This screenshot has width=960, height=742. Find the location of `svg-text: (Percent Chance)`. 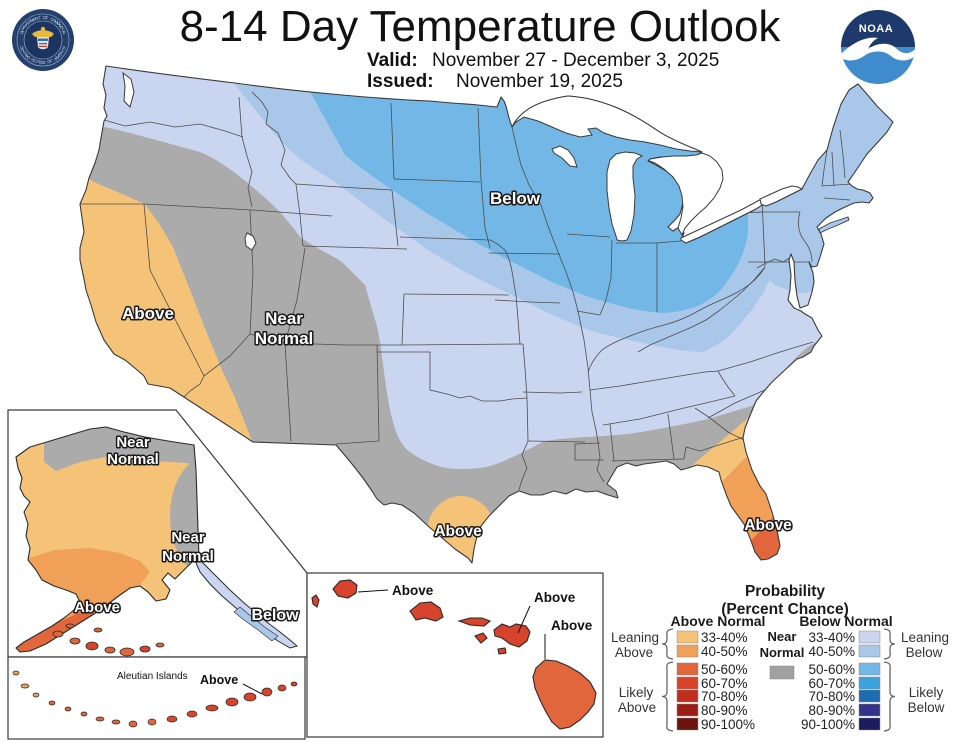

svg-text: (Percent Chance) is located at coordinates (784, 609).